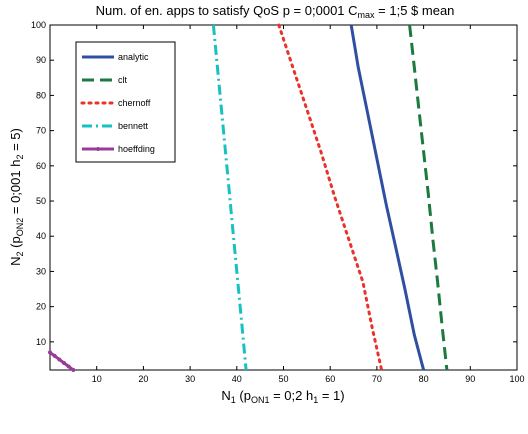 The width and height of the screenshot is (528, 434). Describe the element at coordinates (41, 95) in the screenshot. I see `y-tick-label: 80` at that location.